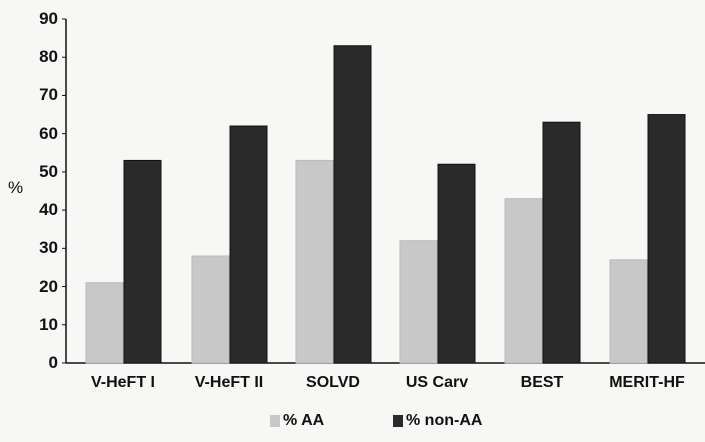 This screenshot has height=442, width=705. I want to click on legend-item-aa: % AA, so click(297, 421).